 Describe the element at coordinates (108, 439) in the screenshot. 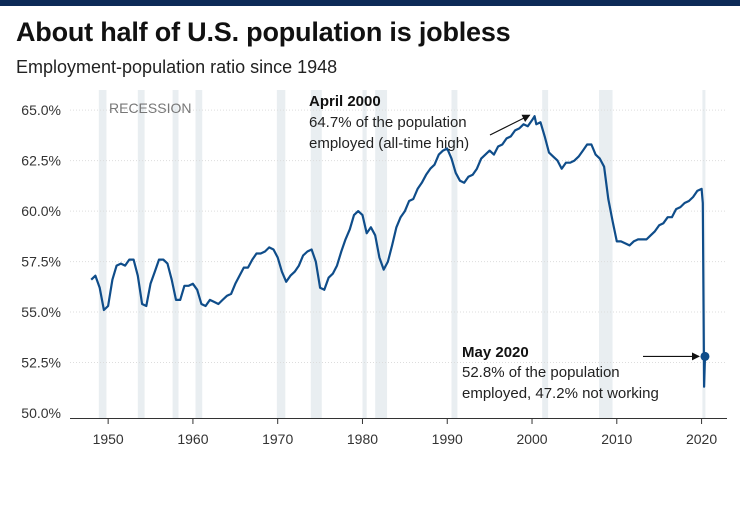

I see `x-tick-label: 1950` at that location.